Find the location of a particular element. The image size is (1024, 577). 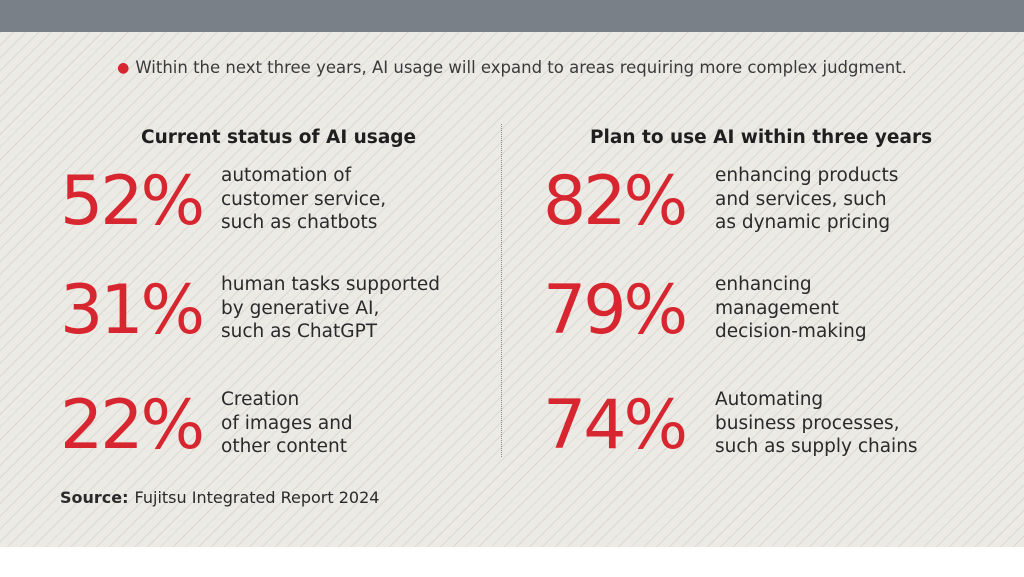

stat-line: decision-making is located at coordinates (791, 331).